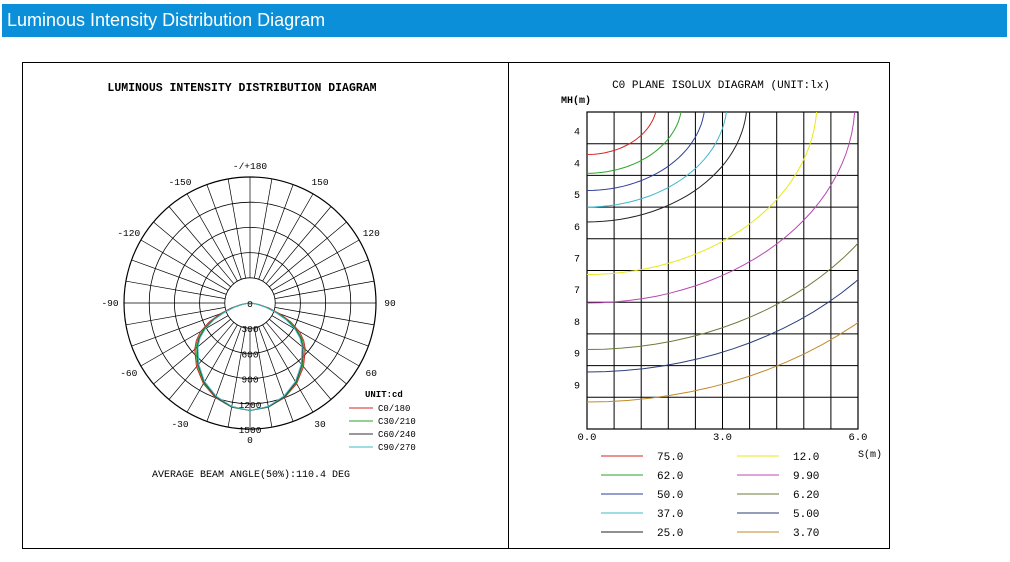 Image resolution: width=1010 pixels, height=562 pixels. Describe the element at coordinates (250, 166) in the screenshot. I see `polar-angle-label: -/+180` at that location.